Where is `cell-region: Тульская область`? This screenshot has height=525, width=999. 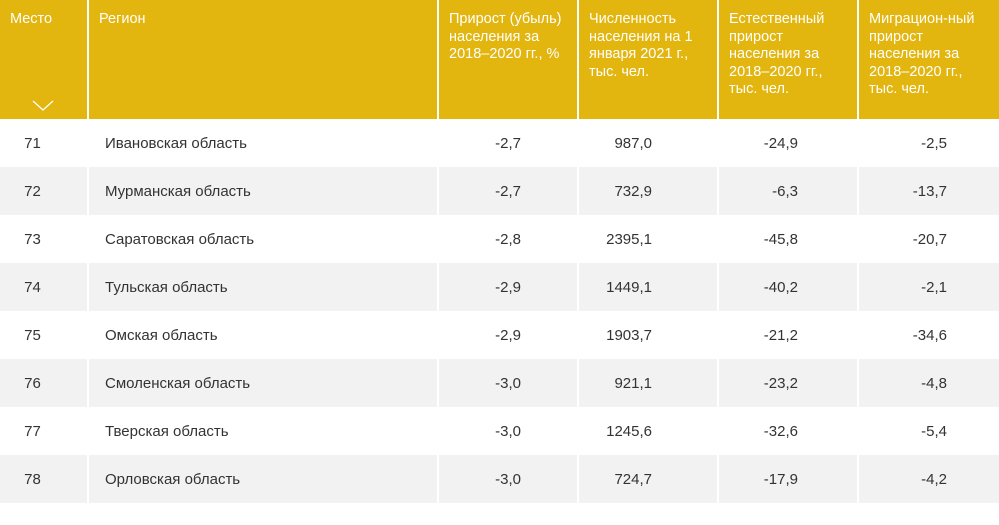 cell-region: Тульская область is located at coordinates (264, 287).